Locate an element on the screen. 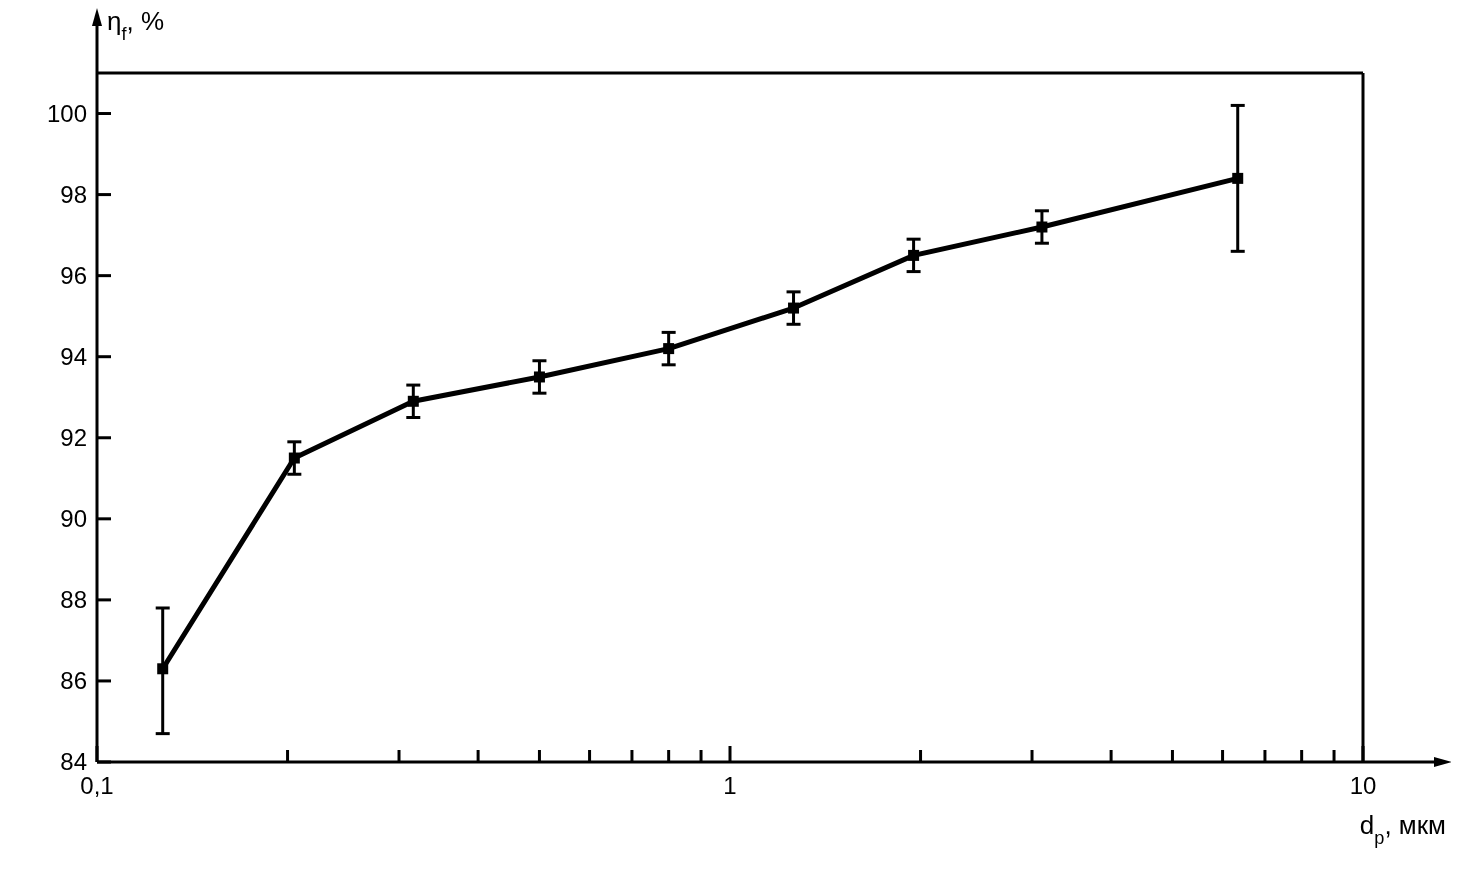 This screenshot has width=1459, height=870. y-tick-label: 96 is located at coordinates (73, 275).